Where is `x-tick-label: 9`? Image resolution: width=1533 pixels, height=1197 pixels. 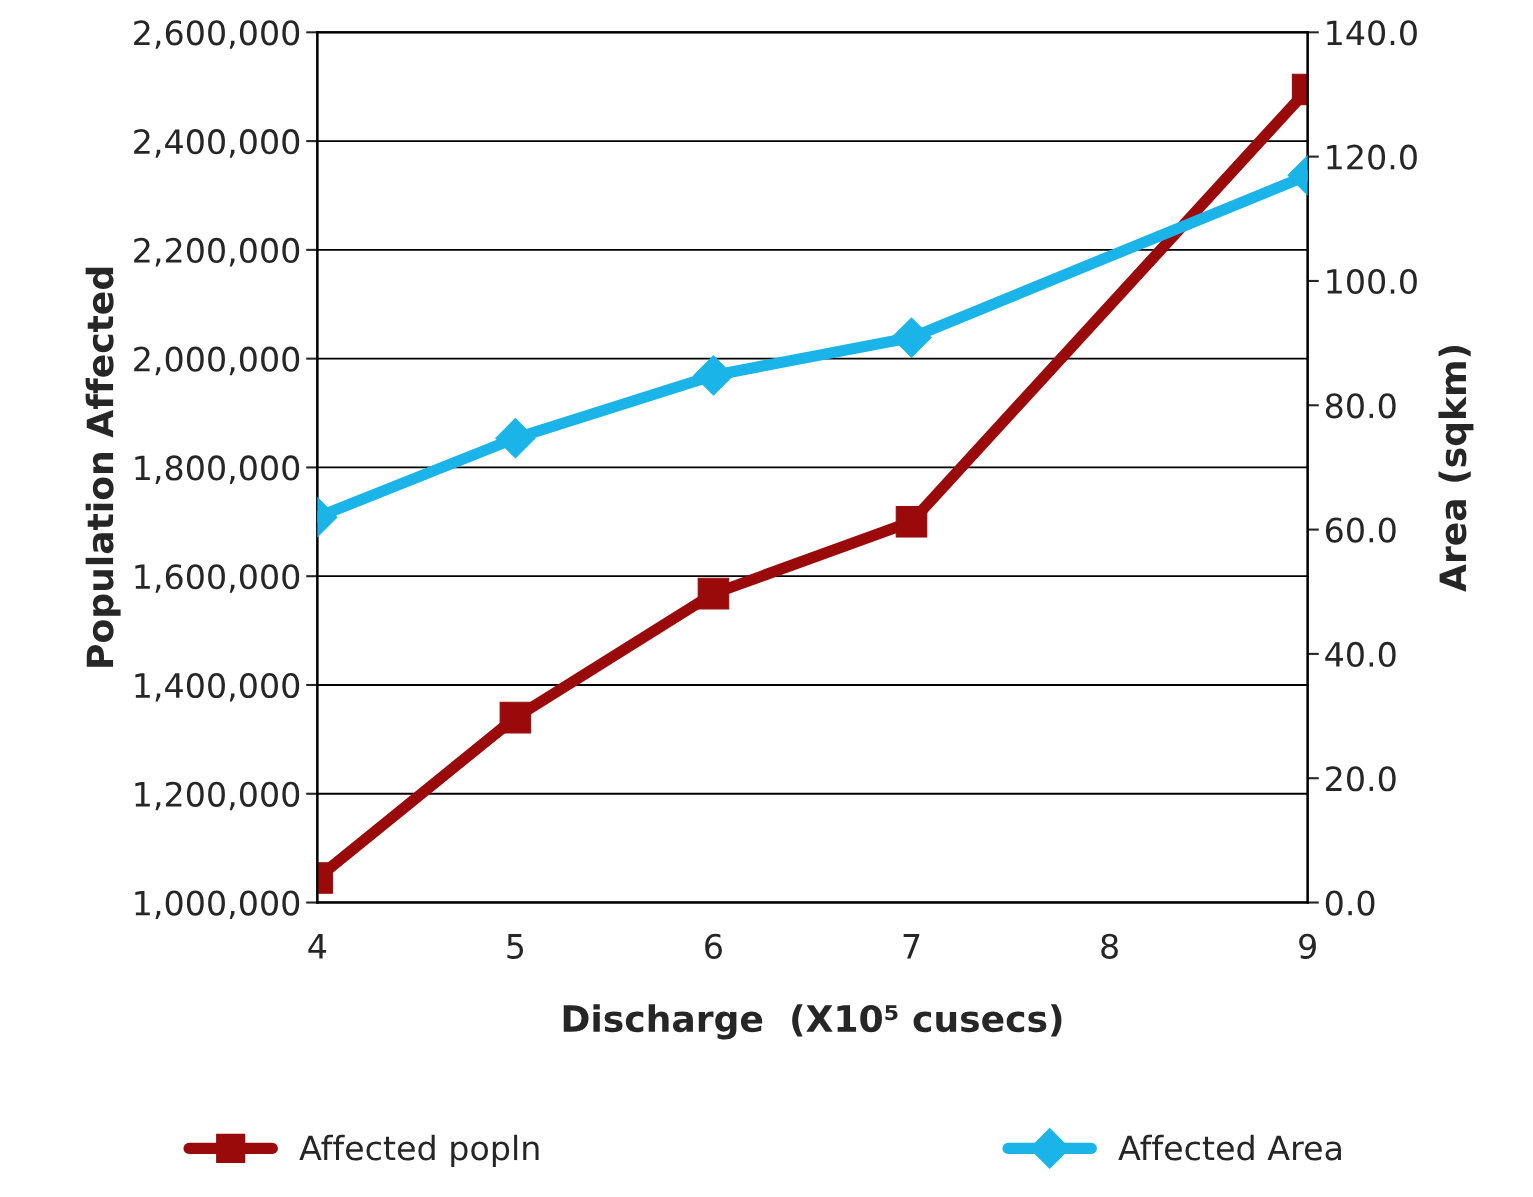 x-tick-label: 9 is located at coordinates (1307, 946).